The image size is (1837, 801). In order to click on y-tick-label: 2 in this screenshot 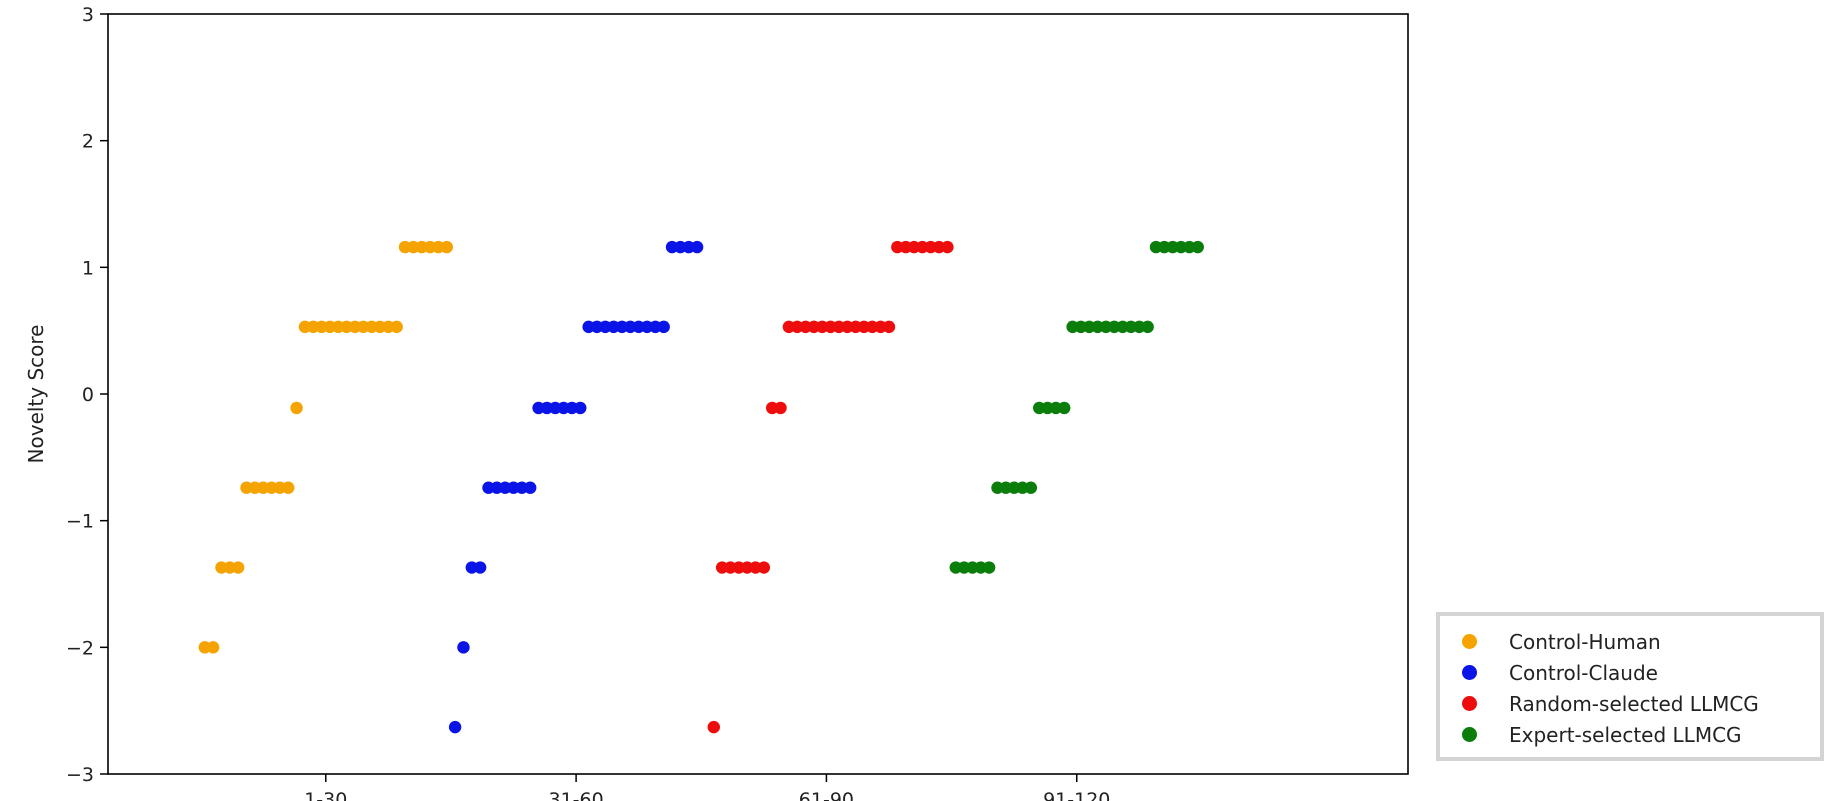, I will do `click(88, 142)`.